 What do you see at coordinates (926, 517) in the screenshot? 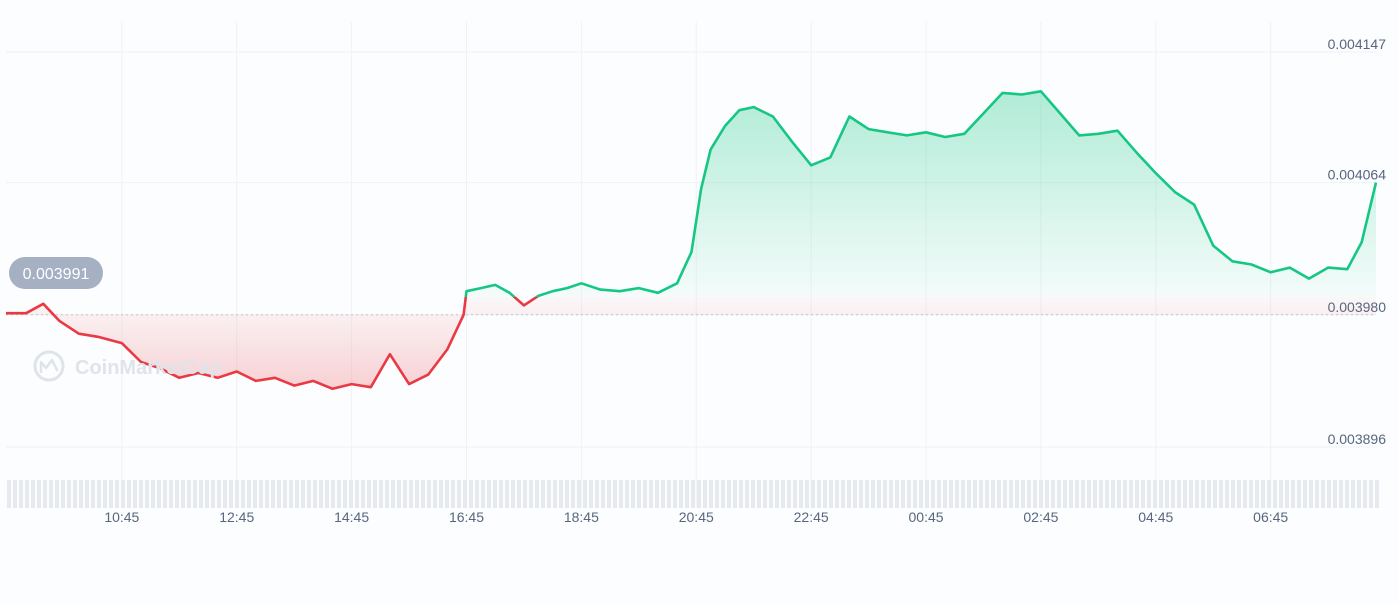
I see `x-tick-label: 00:45` at bounding box center [926, 517].